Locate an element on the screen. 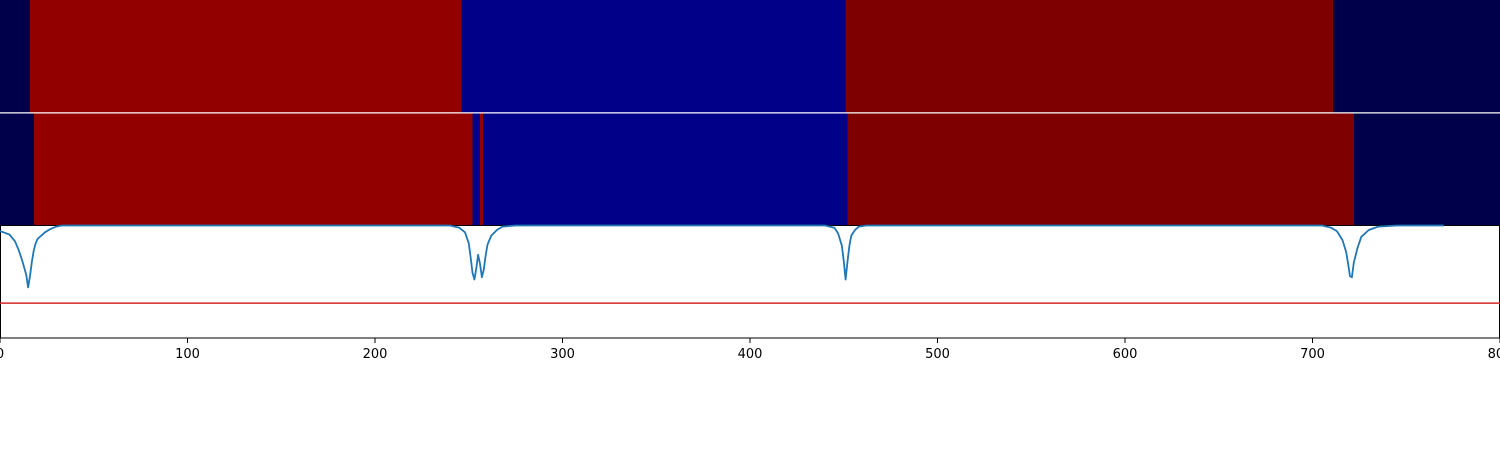 This screenshot has height=450, width=1500. x-tick-label-300: 300 is located at coordinates (562, 354).